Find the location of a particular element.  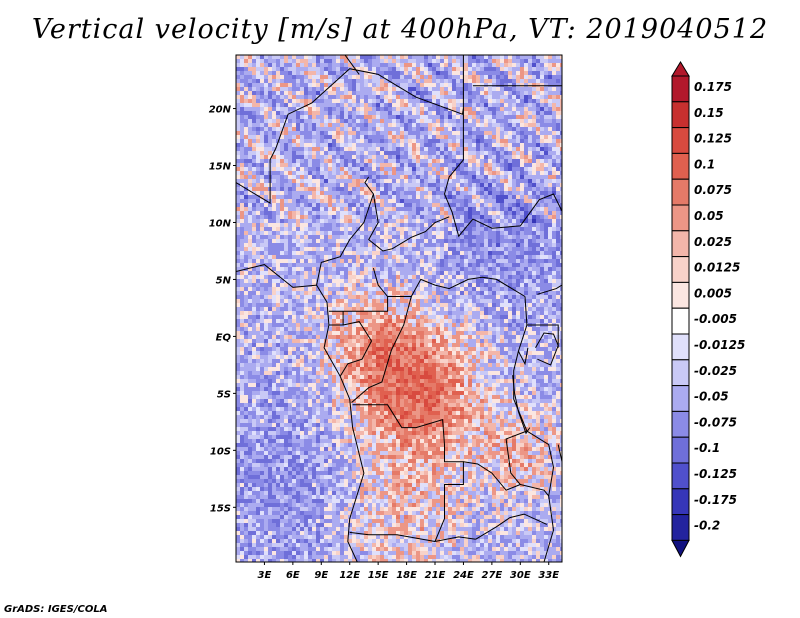

lat-label: 5S is located at coordinates (224, 394).